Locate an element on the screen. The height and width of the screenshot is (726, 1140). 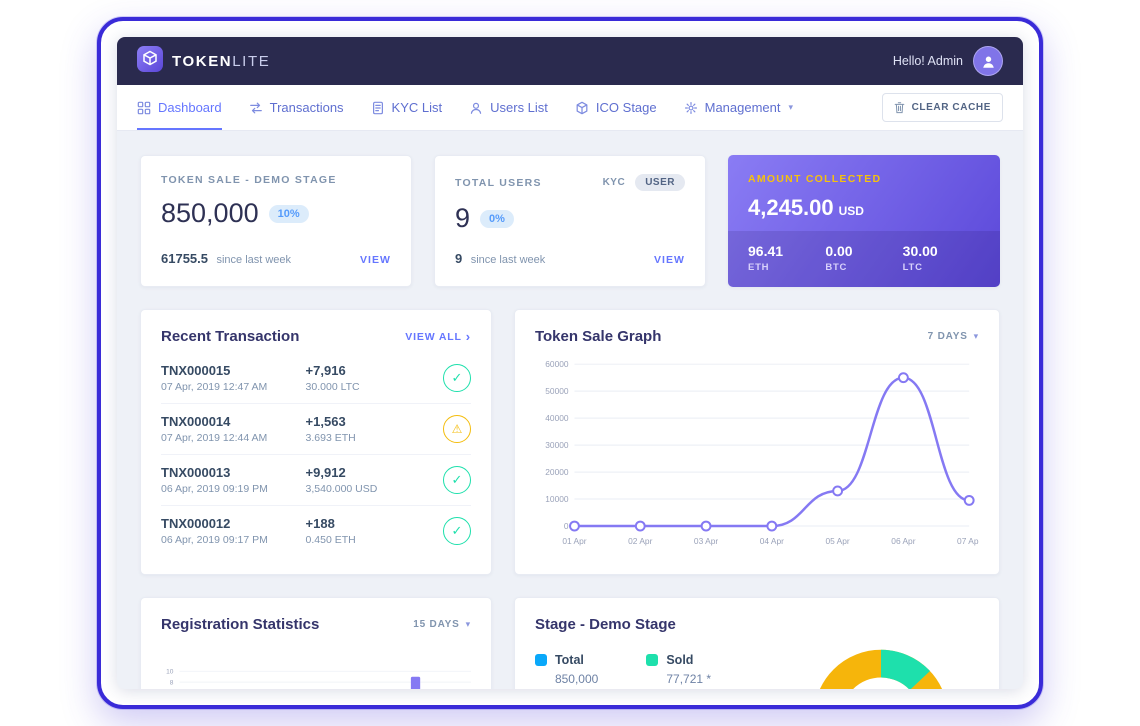
amount-collected-value: 4,245.00 USD is located at coordinates (864, 208).